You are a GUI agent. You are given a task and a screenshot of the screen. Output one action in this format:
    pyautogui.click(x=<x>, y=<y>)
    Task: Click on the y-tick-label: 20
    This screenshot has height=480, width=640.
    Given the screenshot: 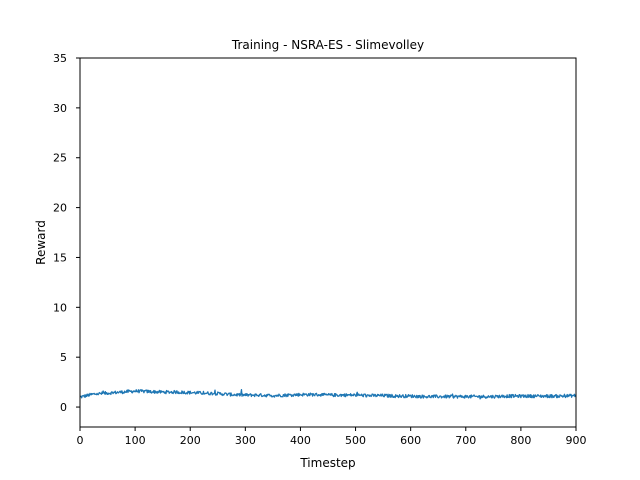 What is the action you would take?
    pyautogui.click(x=60, y=208)
    